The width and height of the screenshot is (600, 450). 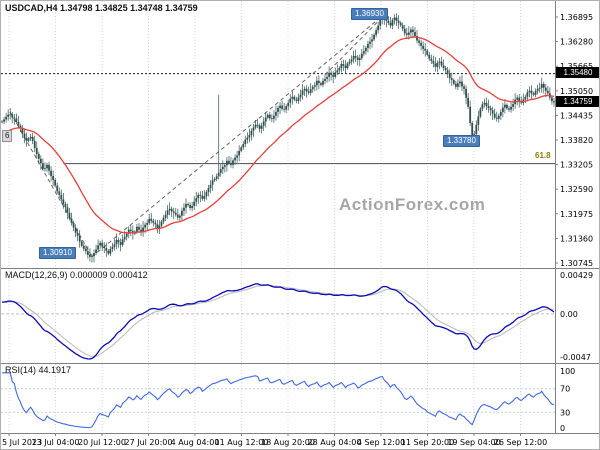 What do you see at coordinates (149, 442) in the screenshot?
I see `svg-text: 27 Jul 20:00` at bounding box center [149, 442].